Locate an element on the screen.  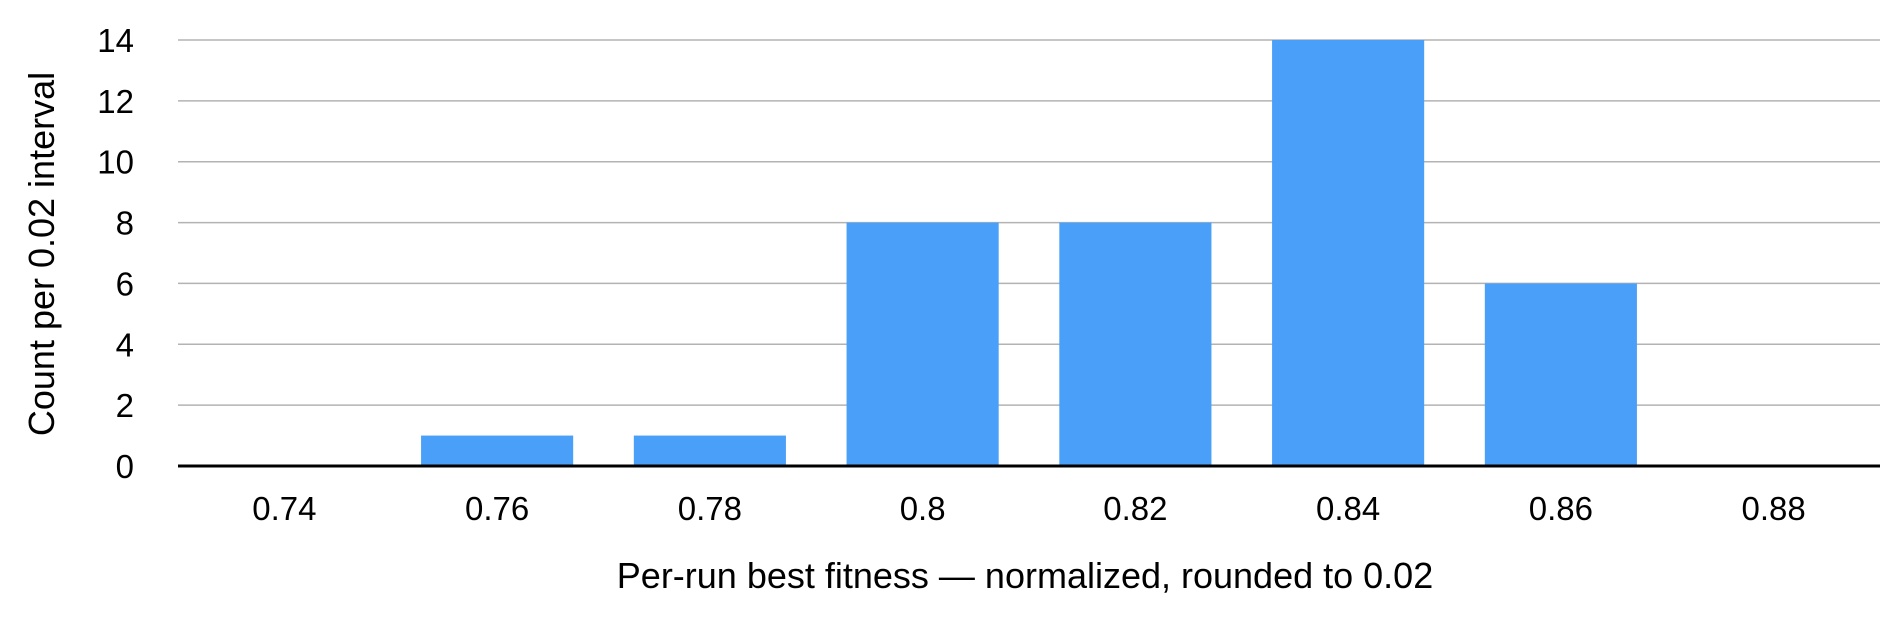
y-tick-labels: 0 2 4 6 8 10 12 14 is located at coordinates (115, 253).